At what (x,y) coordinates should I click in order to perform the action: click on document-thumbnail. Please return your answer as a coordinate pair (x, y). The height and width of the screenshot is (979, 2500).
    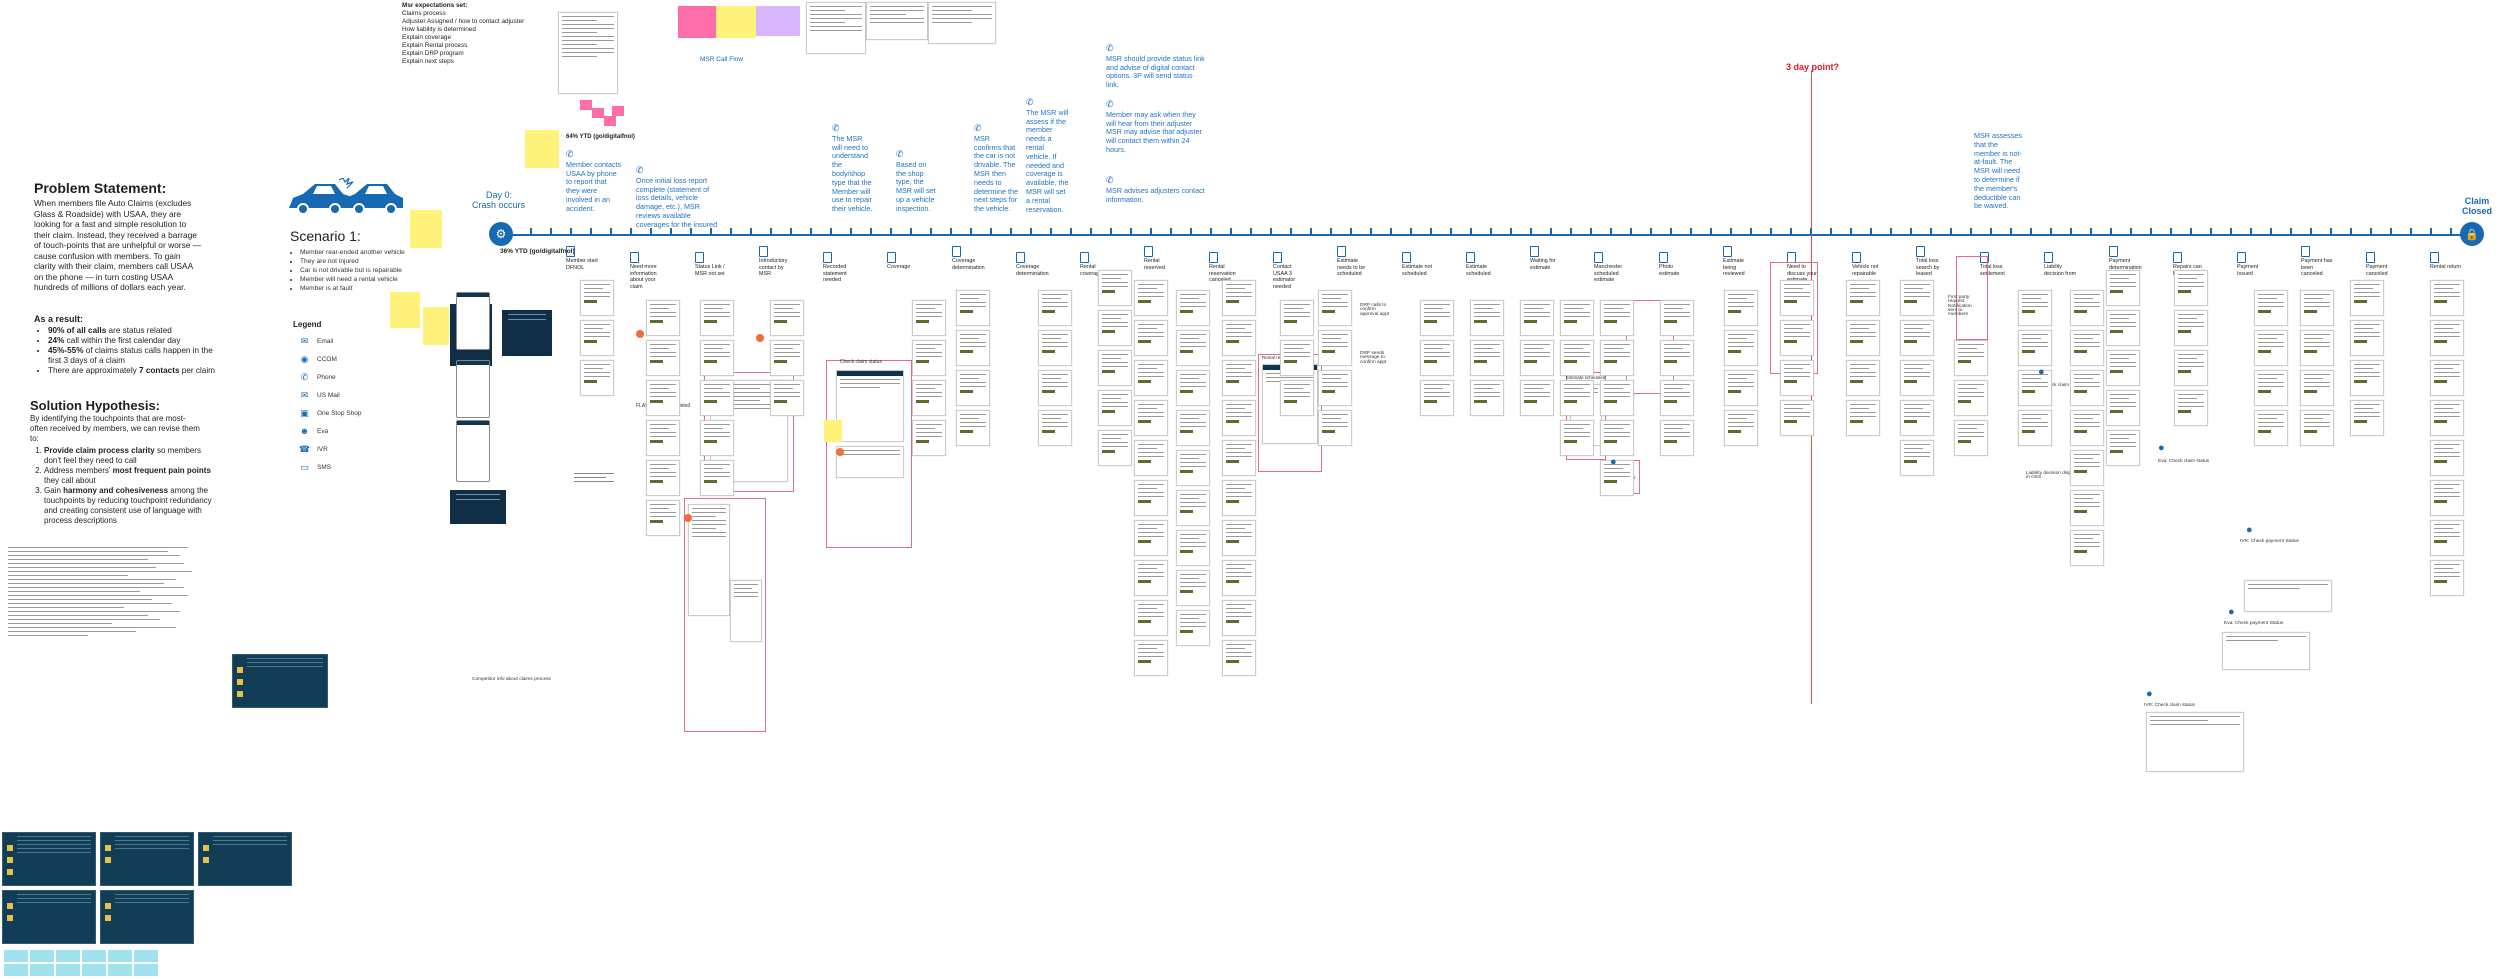
    Looking at the image, I should click on (588, 53).